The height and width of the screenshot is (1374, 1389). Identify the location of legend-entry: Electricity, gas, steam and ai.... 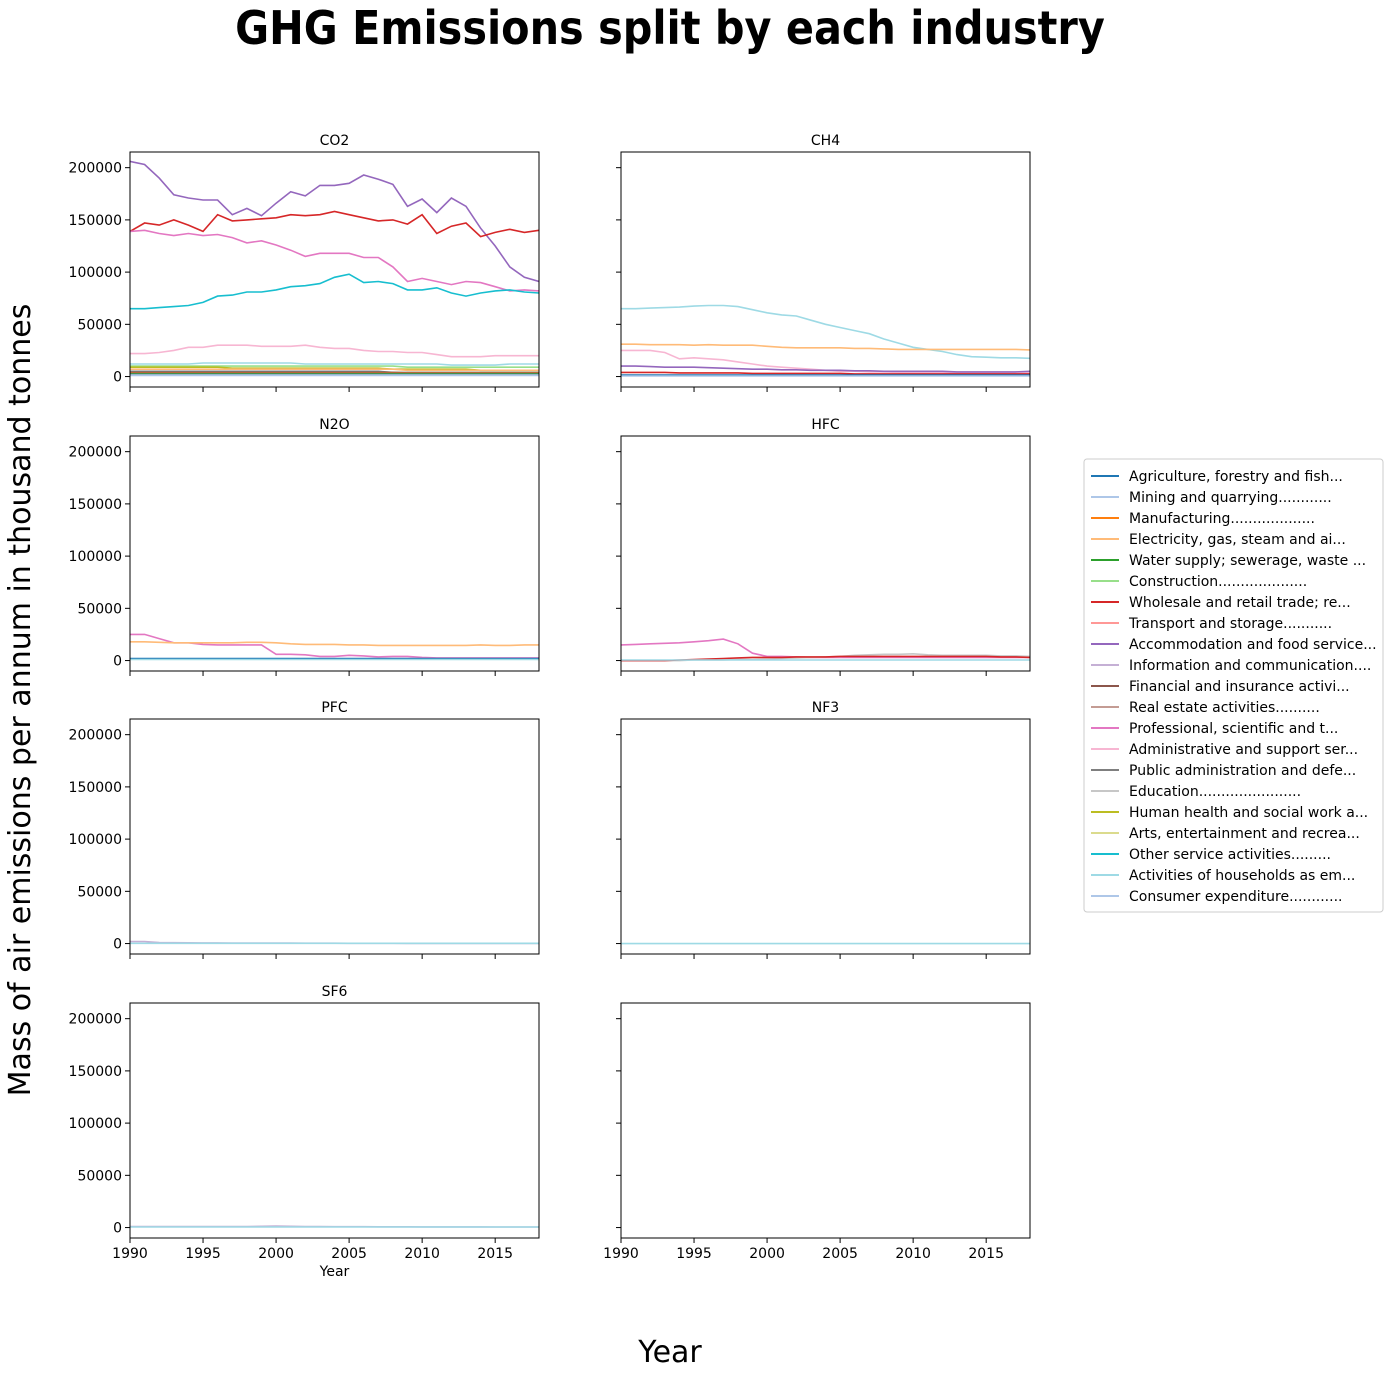
(1237, 540).